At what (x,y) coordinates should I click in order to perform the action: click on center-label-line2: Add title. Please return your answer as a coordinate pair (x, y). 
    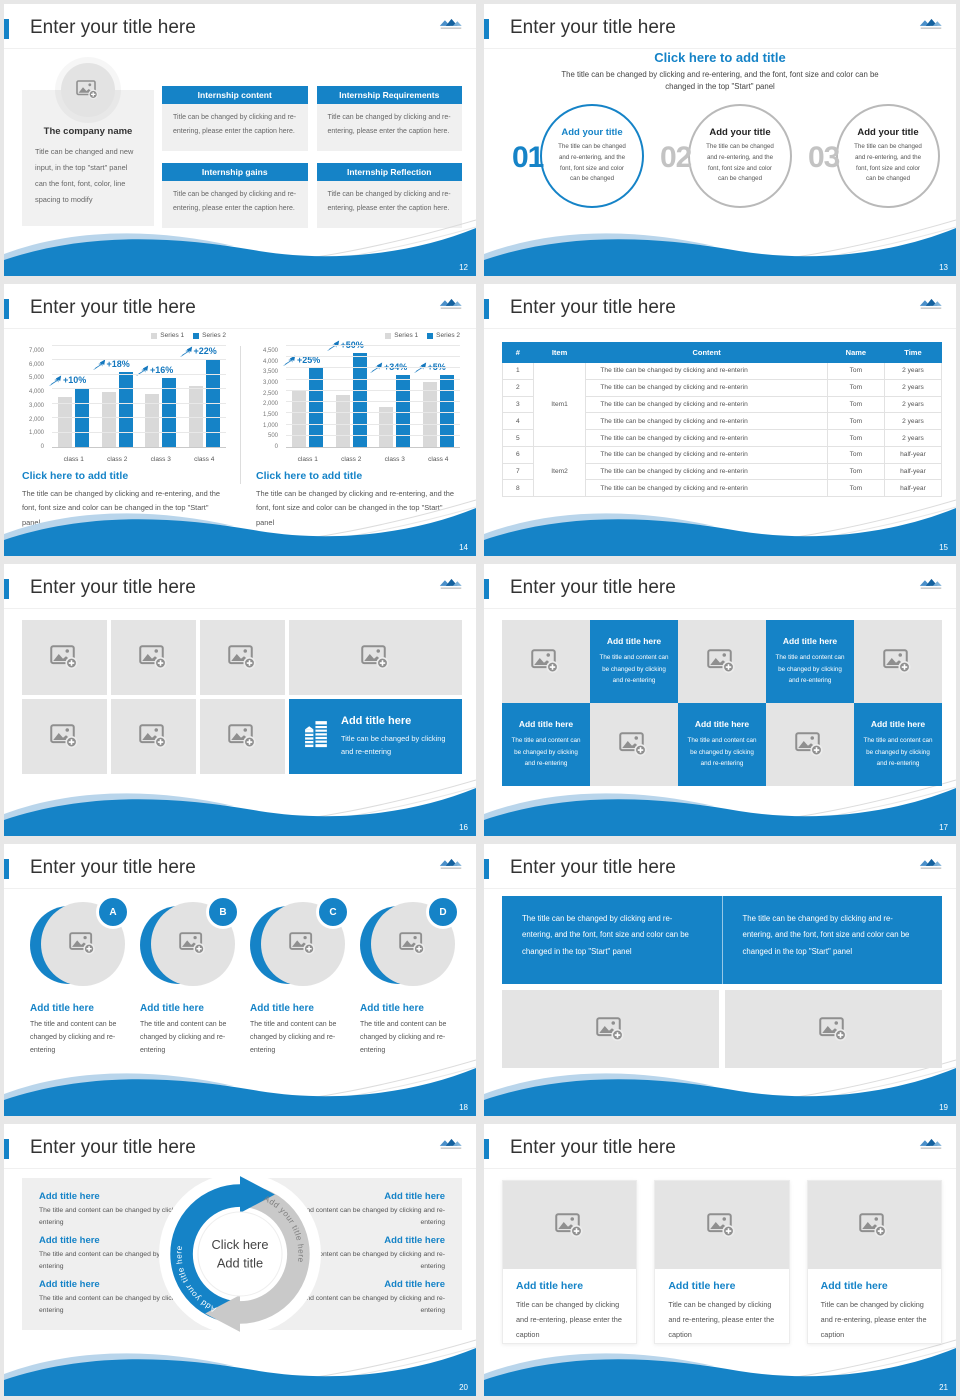
    Looking at the image, I should click on (240, 1262).